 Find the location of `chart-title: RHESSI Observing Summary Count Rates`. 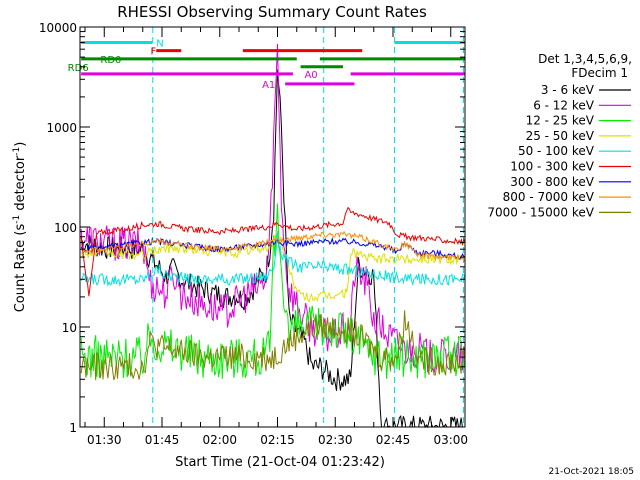

chart-title: RHESSI Observing Summary Count Rates is located at coordinates (272, 12).